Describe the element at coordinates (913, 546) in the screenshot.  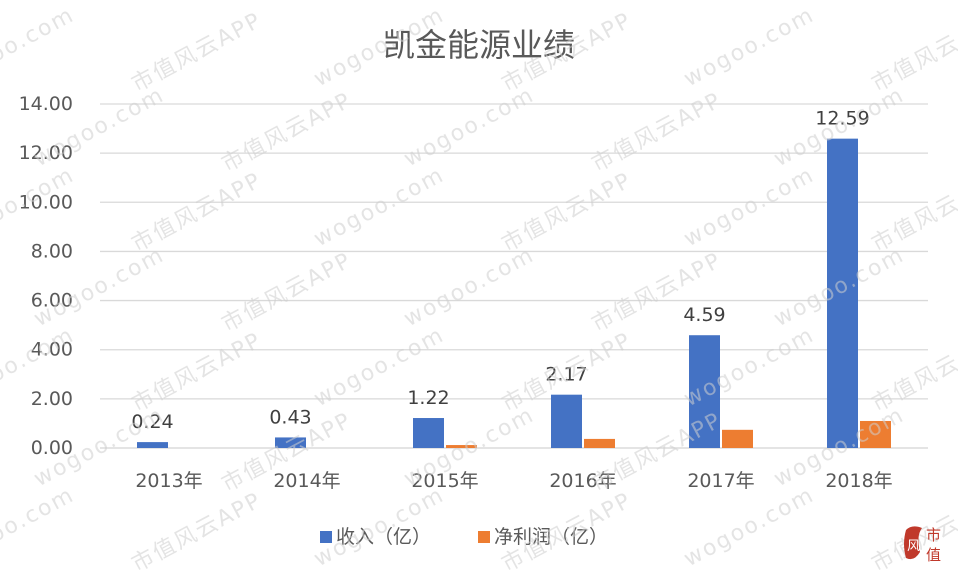
I see `badge-char-feng: 风` at that location.